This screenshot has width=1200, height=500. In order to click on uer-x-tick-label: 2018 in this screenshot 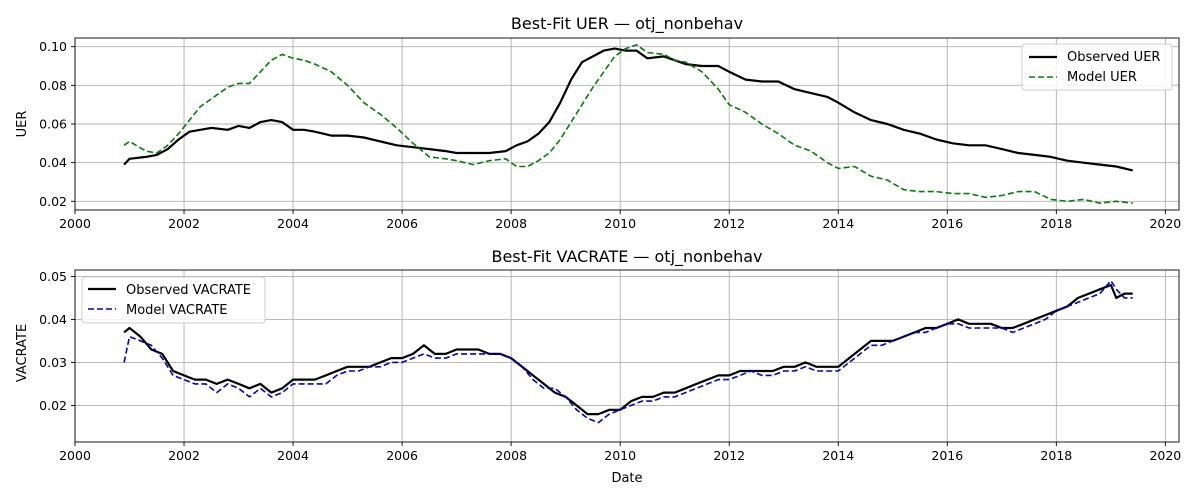, I will do `click(1056, 223)`.